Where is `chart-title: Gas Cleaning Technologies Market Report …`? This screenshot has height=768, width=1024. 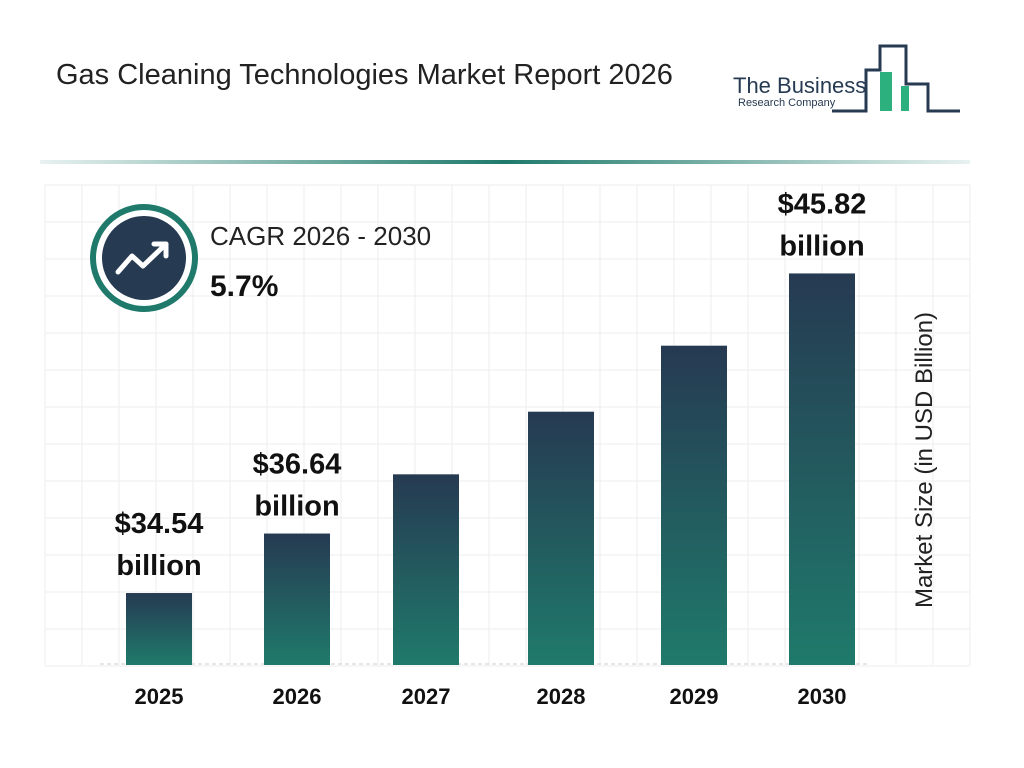 chart-title: Gas Cleaning Technologies Market Report … is located at coordinates (364, 75).